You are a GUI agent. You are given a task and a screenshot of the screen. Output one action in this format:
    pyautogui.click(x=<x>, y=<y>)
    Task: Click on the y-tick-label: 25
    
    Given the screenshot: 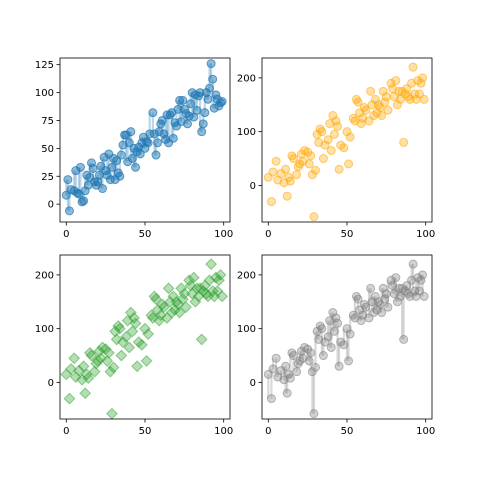 What is the action you would take?
    pyautogui.click(x=47, y=177)
    